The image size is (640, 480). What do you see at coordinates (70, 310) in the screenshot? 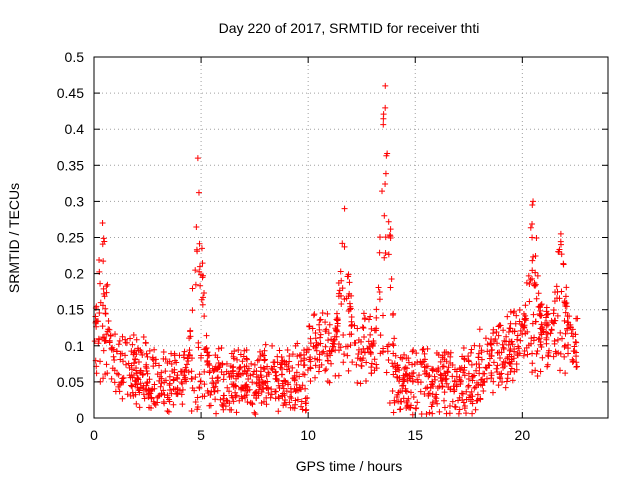
I see `y-tick-label: 0.15` at bounding box center [70, 310].